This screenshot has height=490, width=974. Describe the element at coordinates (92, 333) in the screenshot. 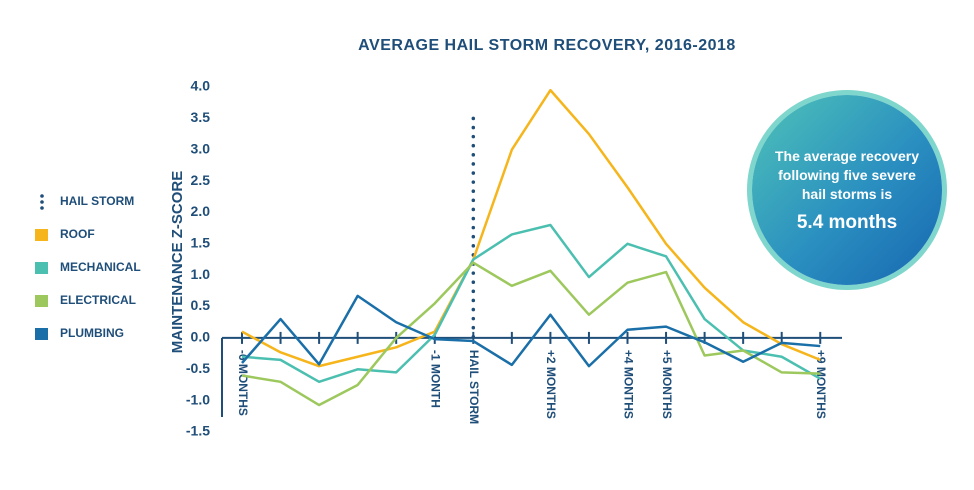

I see `legend-label: PLUMBING` at that location.